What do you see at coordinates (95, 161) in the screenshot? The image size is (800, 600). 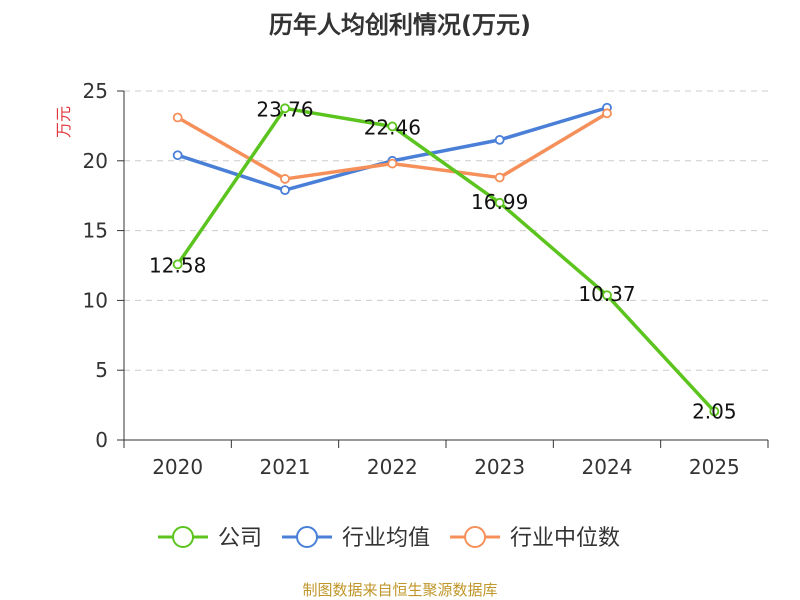 I see `y-tick-label: 20` at bounding box center [95, 161].